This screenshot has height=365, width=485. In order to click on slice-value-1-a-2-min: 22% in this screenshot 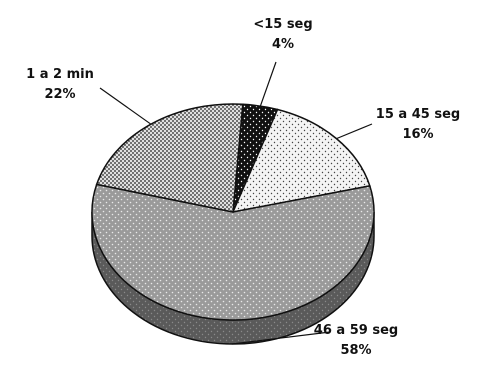, I will do `click(59, 94)`.